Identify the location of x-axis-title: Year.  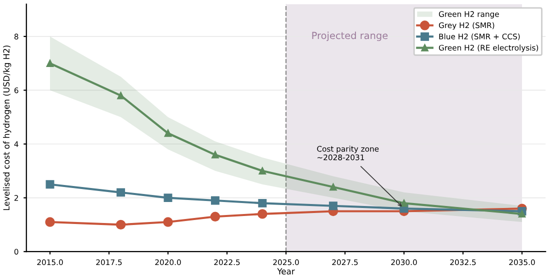
(286, 271).